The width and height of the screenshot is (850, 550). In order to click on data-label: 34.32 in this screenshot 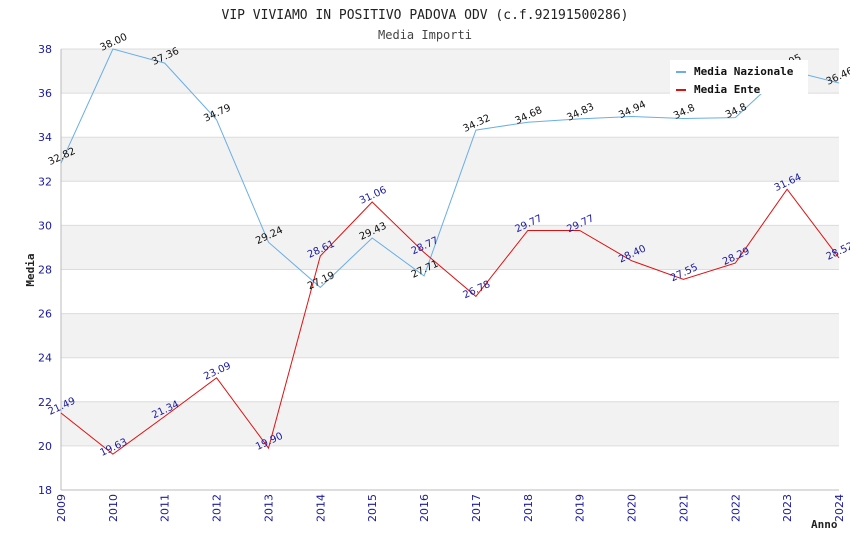, I will do `click(477, 124)`.